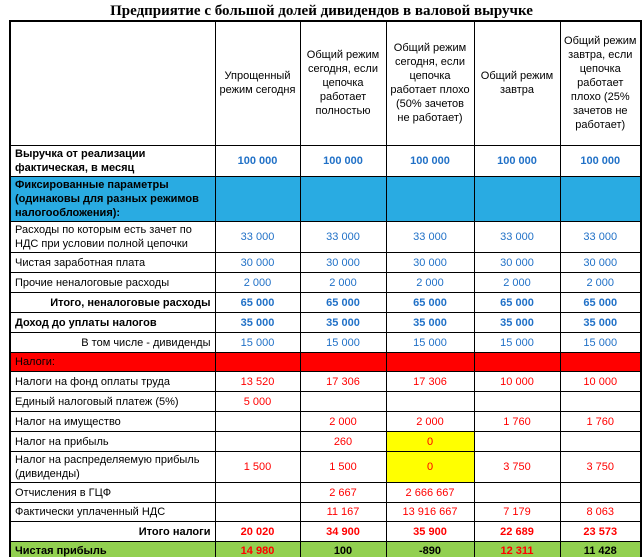 This screenshot has width=643, height=557. I want to click on value-cell: 23 573, so click(600, 532).